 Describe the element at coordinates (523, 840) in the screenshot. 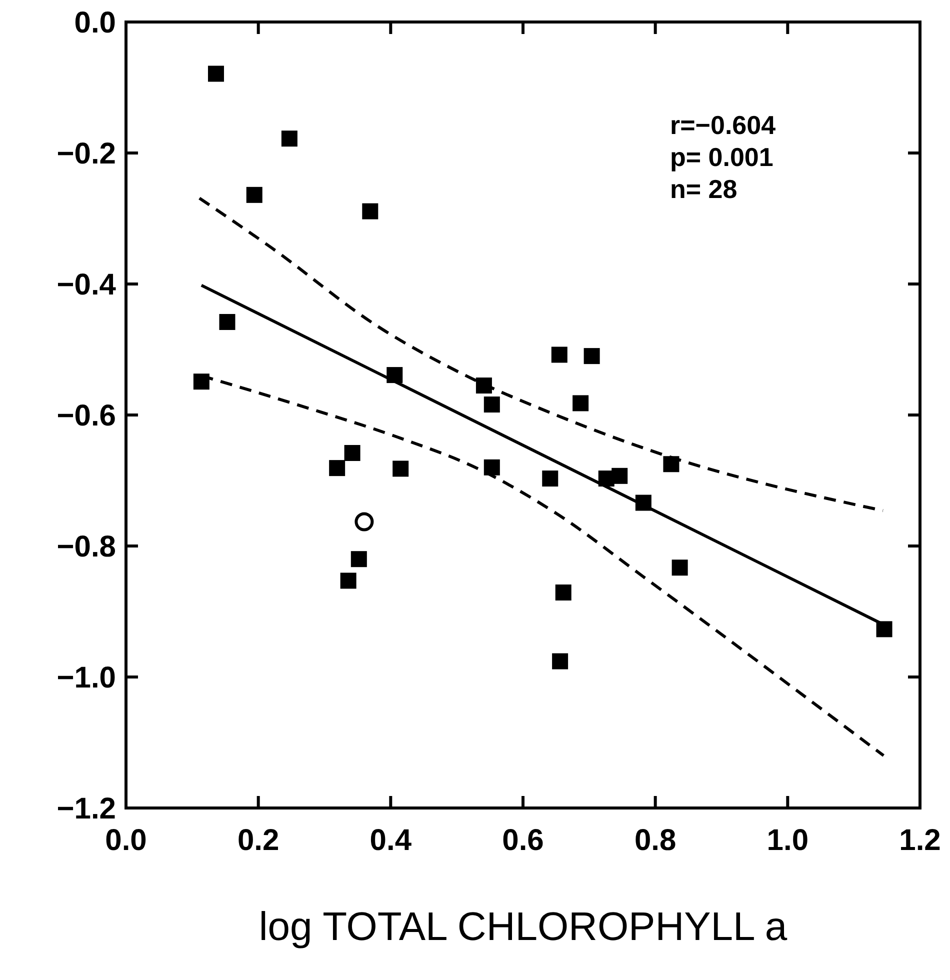

I see `x-tick-label: 0.6` at that location.